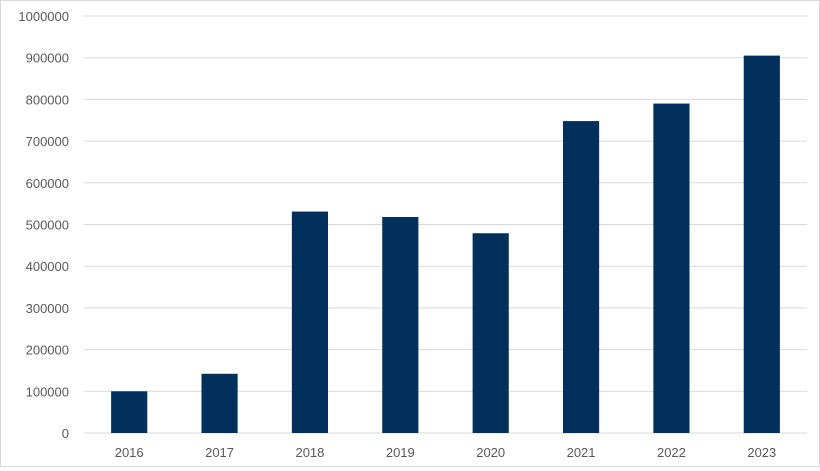 This screenshot has width=820, height=471. What do you see at coordinates (47, 391) in the screenshot?
I see `y-tick-label: 100000` at bounding box center [47, 391].